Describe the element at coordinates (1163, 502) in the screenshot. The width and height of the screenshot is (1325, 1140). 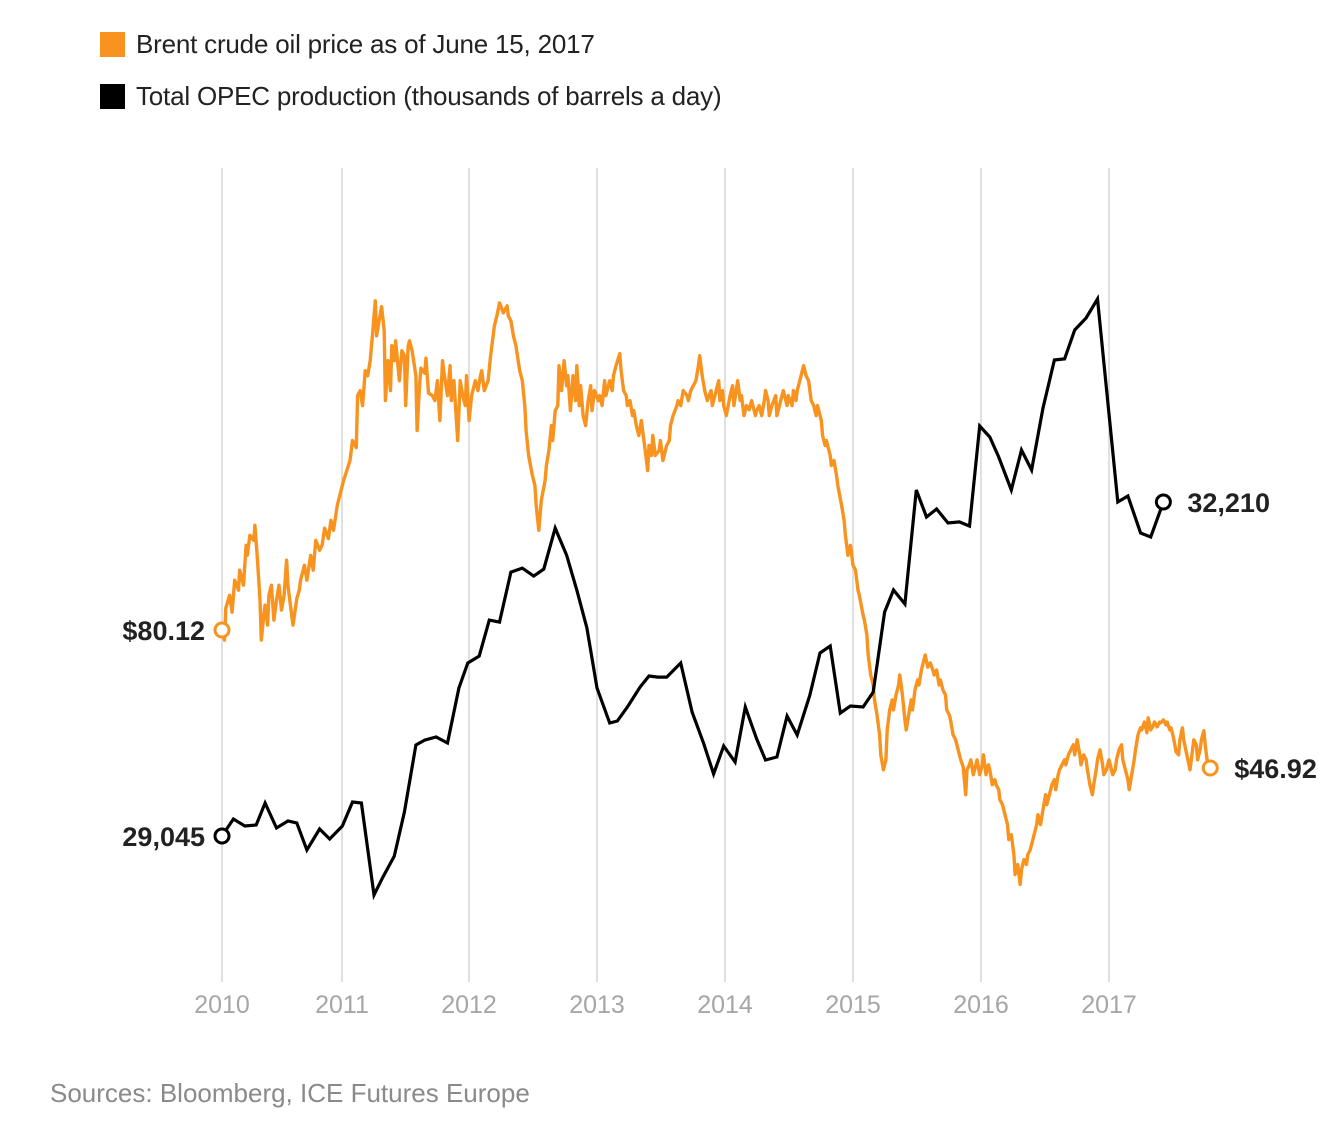
I see `end-marker-opec` at that location.